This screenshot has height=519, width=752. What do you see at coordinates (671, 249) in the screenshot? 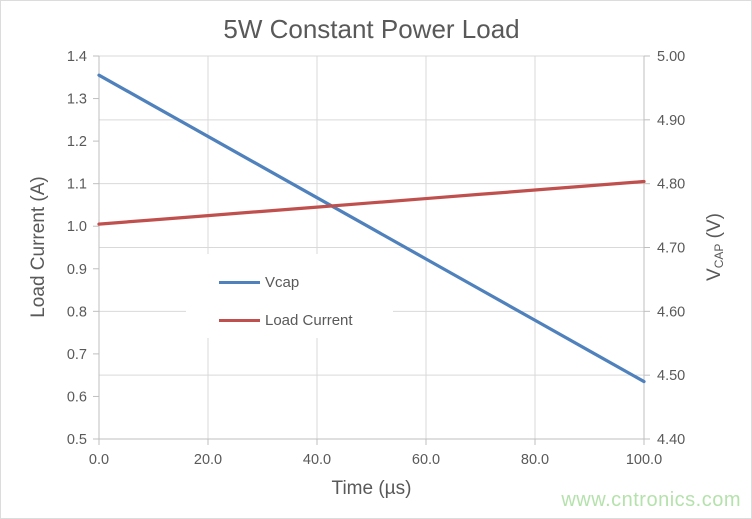
I see `y-right-tick-label: 4.70` at bounding box center [671, 249].